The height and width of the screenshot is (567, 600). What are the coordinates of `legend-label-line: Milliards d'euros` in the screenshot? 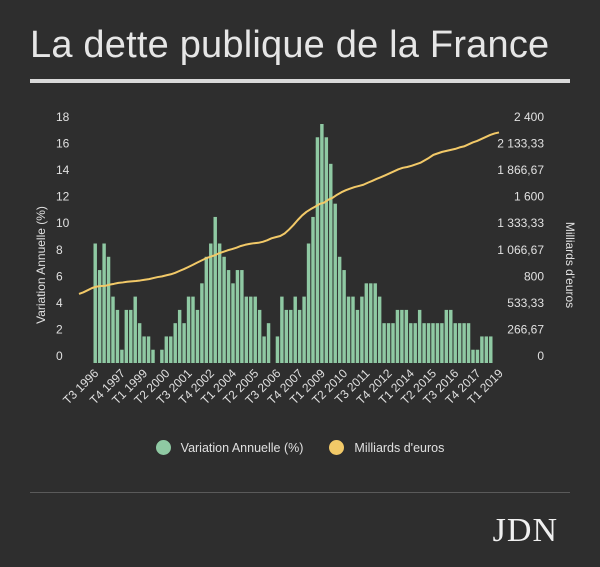 It's located at (399, 447).